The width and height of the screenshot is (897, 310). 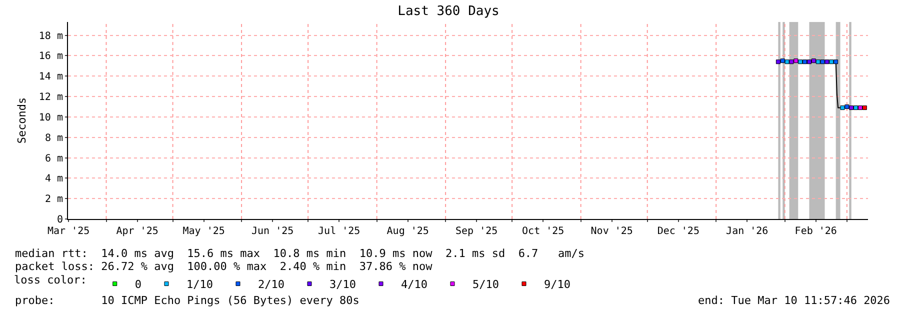 I want to click on y-tick-label: 16 m, so click(x=50, y=56).